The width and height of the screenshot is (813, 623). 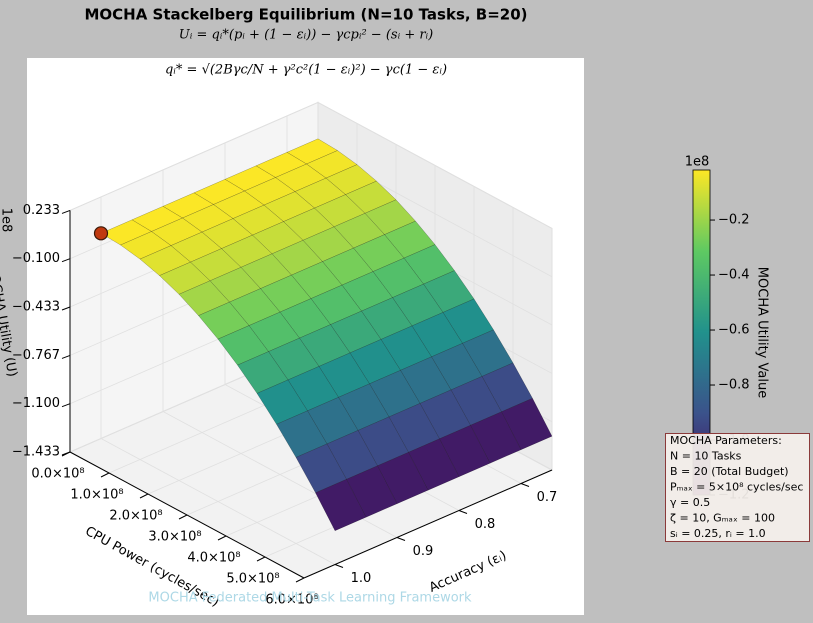 What do you see at coordinates (174, 537) in the screenshot?
I see `x-tick-label: 3.0×10⁸` at bounding box center [174, 537].